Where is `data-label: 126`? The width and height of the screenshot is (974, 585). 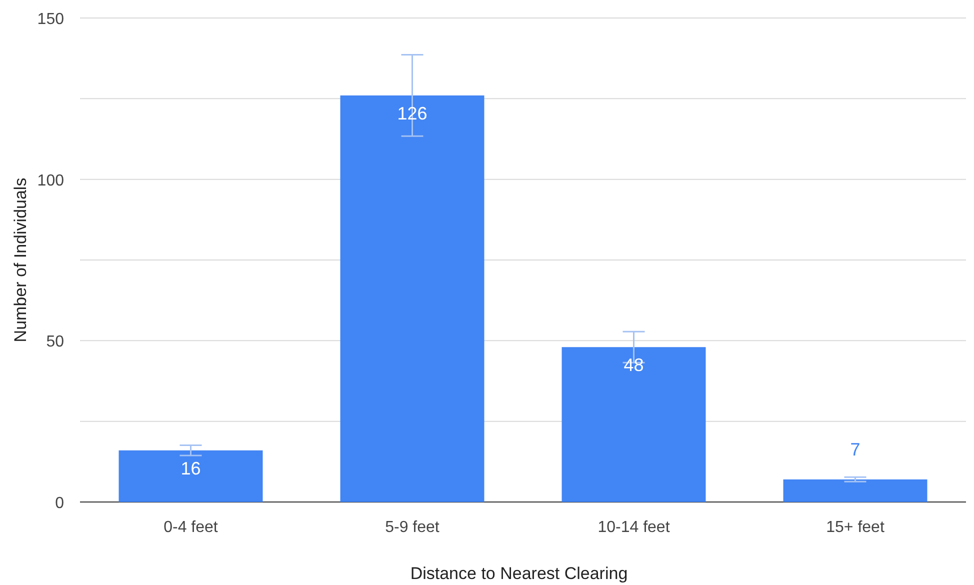
data-label: 126 is located at coordinates (412, 113).